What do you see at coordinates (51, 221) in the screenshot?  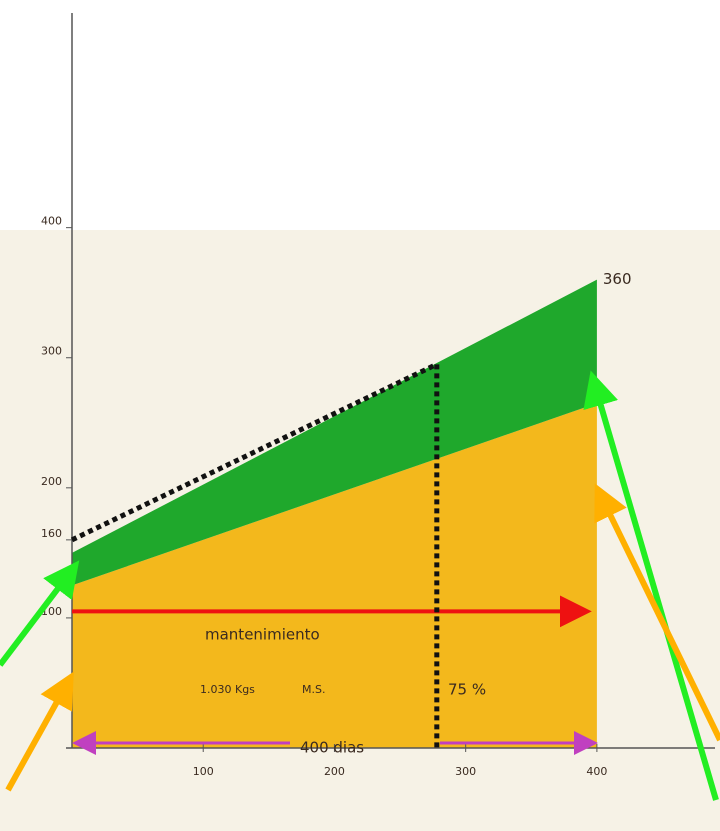 I see `y-tick-label: 400` at bounding box center [51, 221].